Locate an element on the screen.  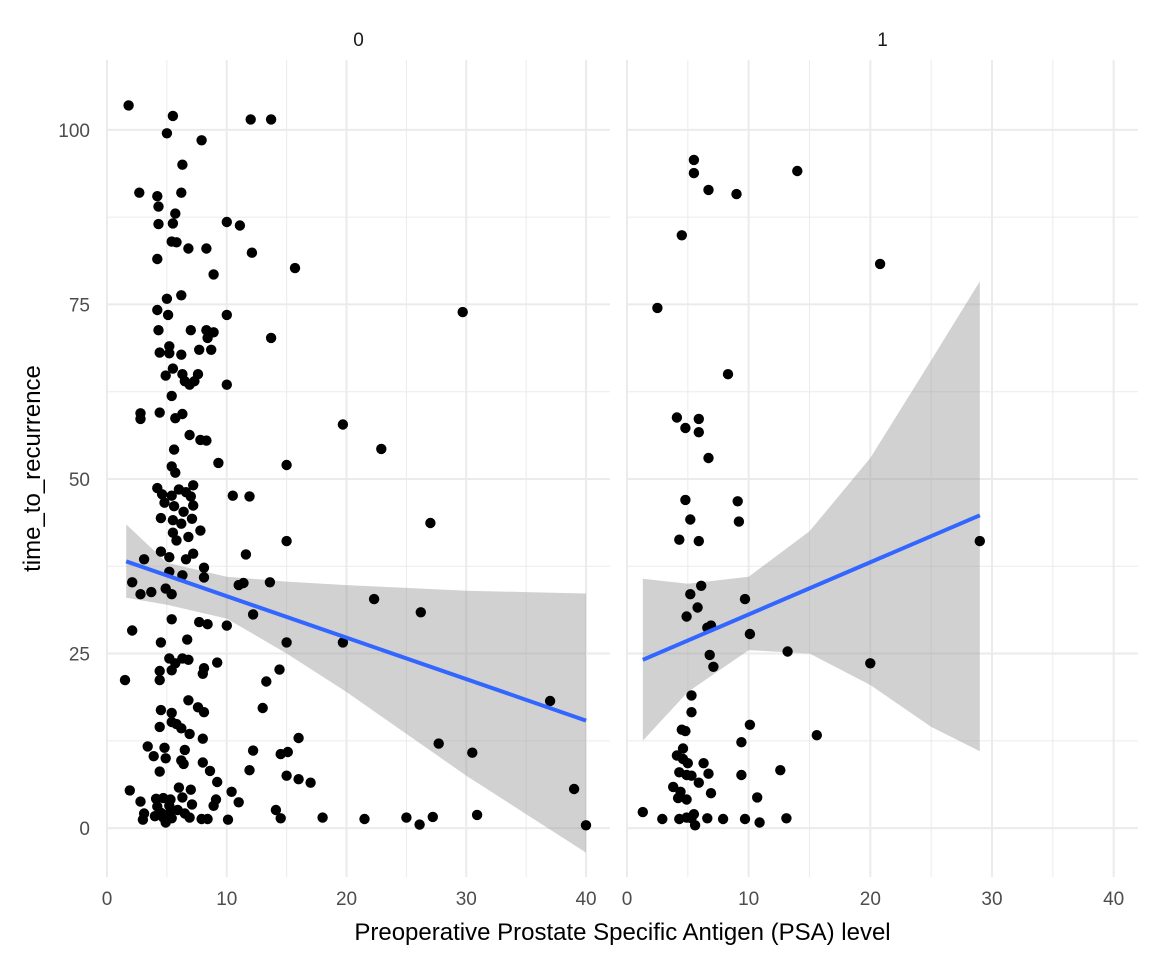
facet-strip-label: 0 is located at coordinates (358, 40).